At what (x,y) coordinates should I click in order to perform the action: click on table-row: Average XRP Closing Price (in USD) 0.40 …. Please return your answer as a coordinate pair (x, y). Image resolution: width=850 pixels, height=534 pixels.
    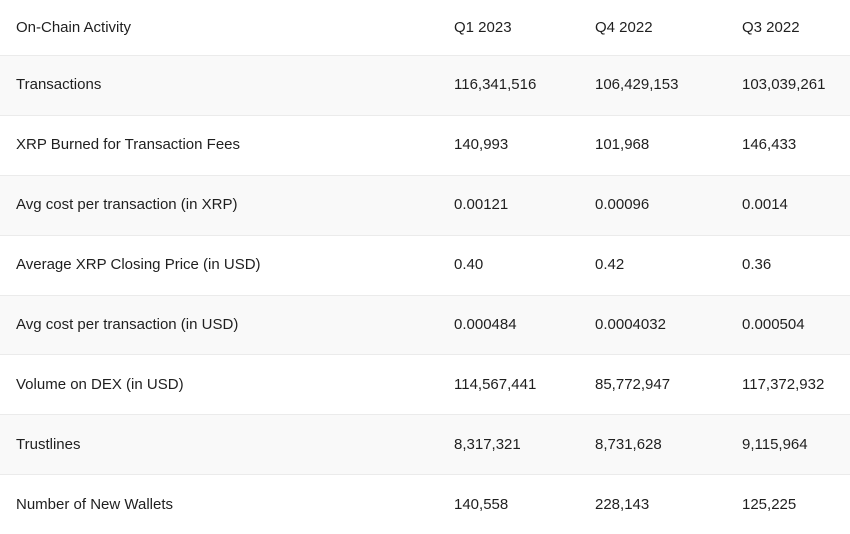
    Looking at the image, I should click on (425, 264).